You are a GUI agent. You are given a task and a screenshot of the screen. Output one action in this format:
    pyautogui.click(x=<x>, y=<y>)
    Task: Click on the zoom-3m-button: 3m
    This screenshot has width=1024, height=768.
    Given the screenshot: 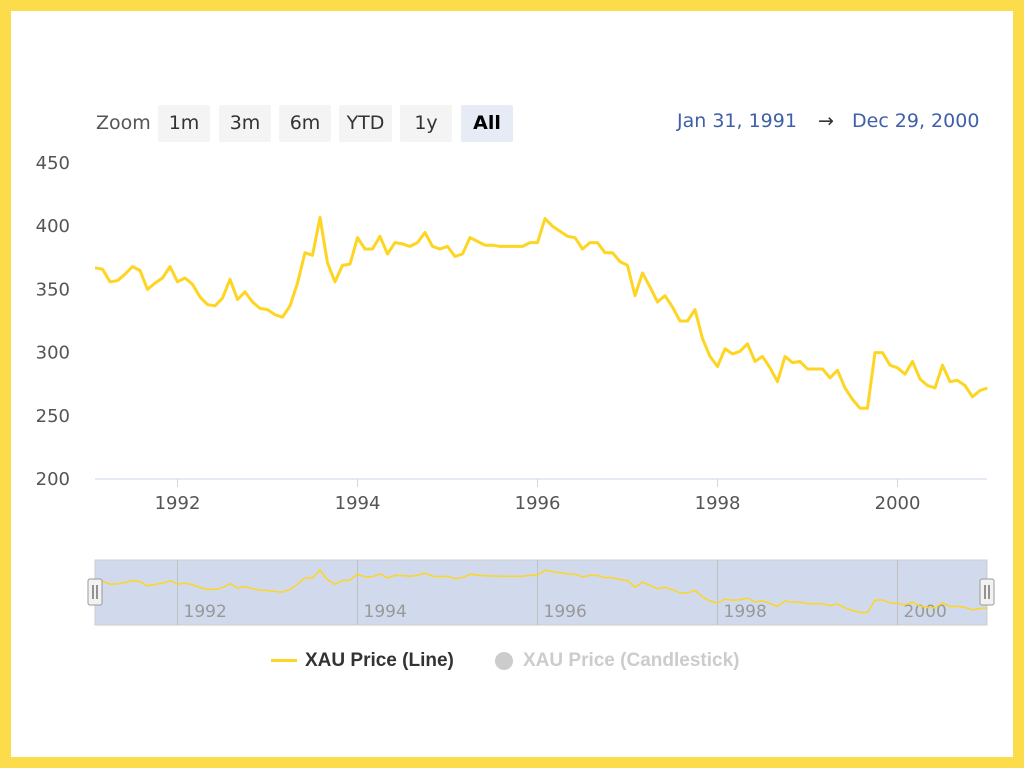 What is the action you would take?
    pyautogui.click(x=245, y=123)
    